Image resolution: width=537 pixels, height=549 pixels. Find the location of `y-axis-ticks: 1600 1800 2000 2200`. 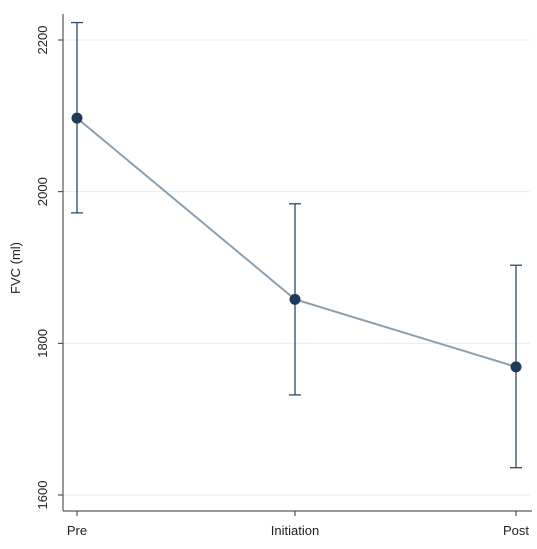

y-axis-ticks: 1600 1800 2000 2200 is located at coordinates (49, 268).